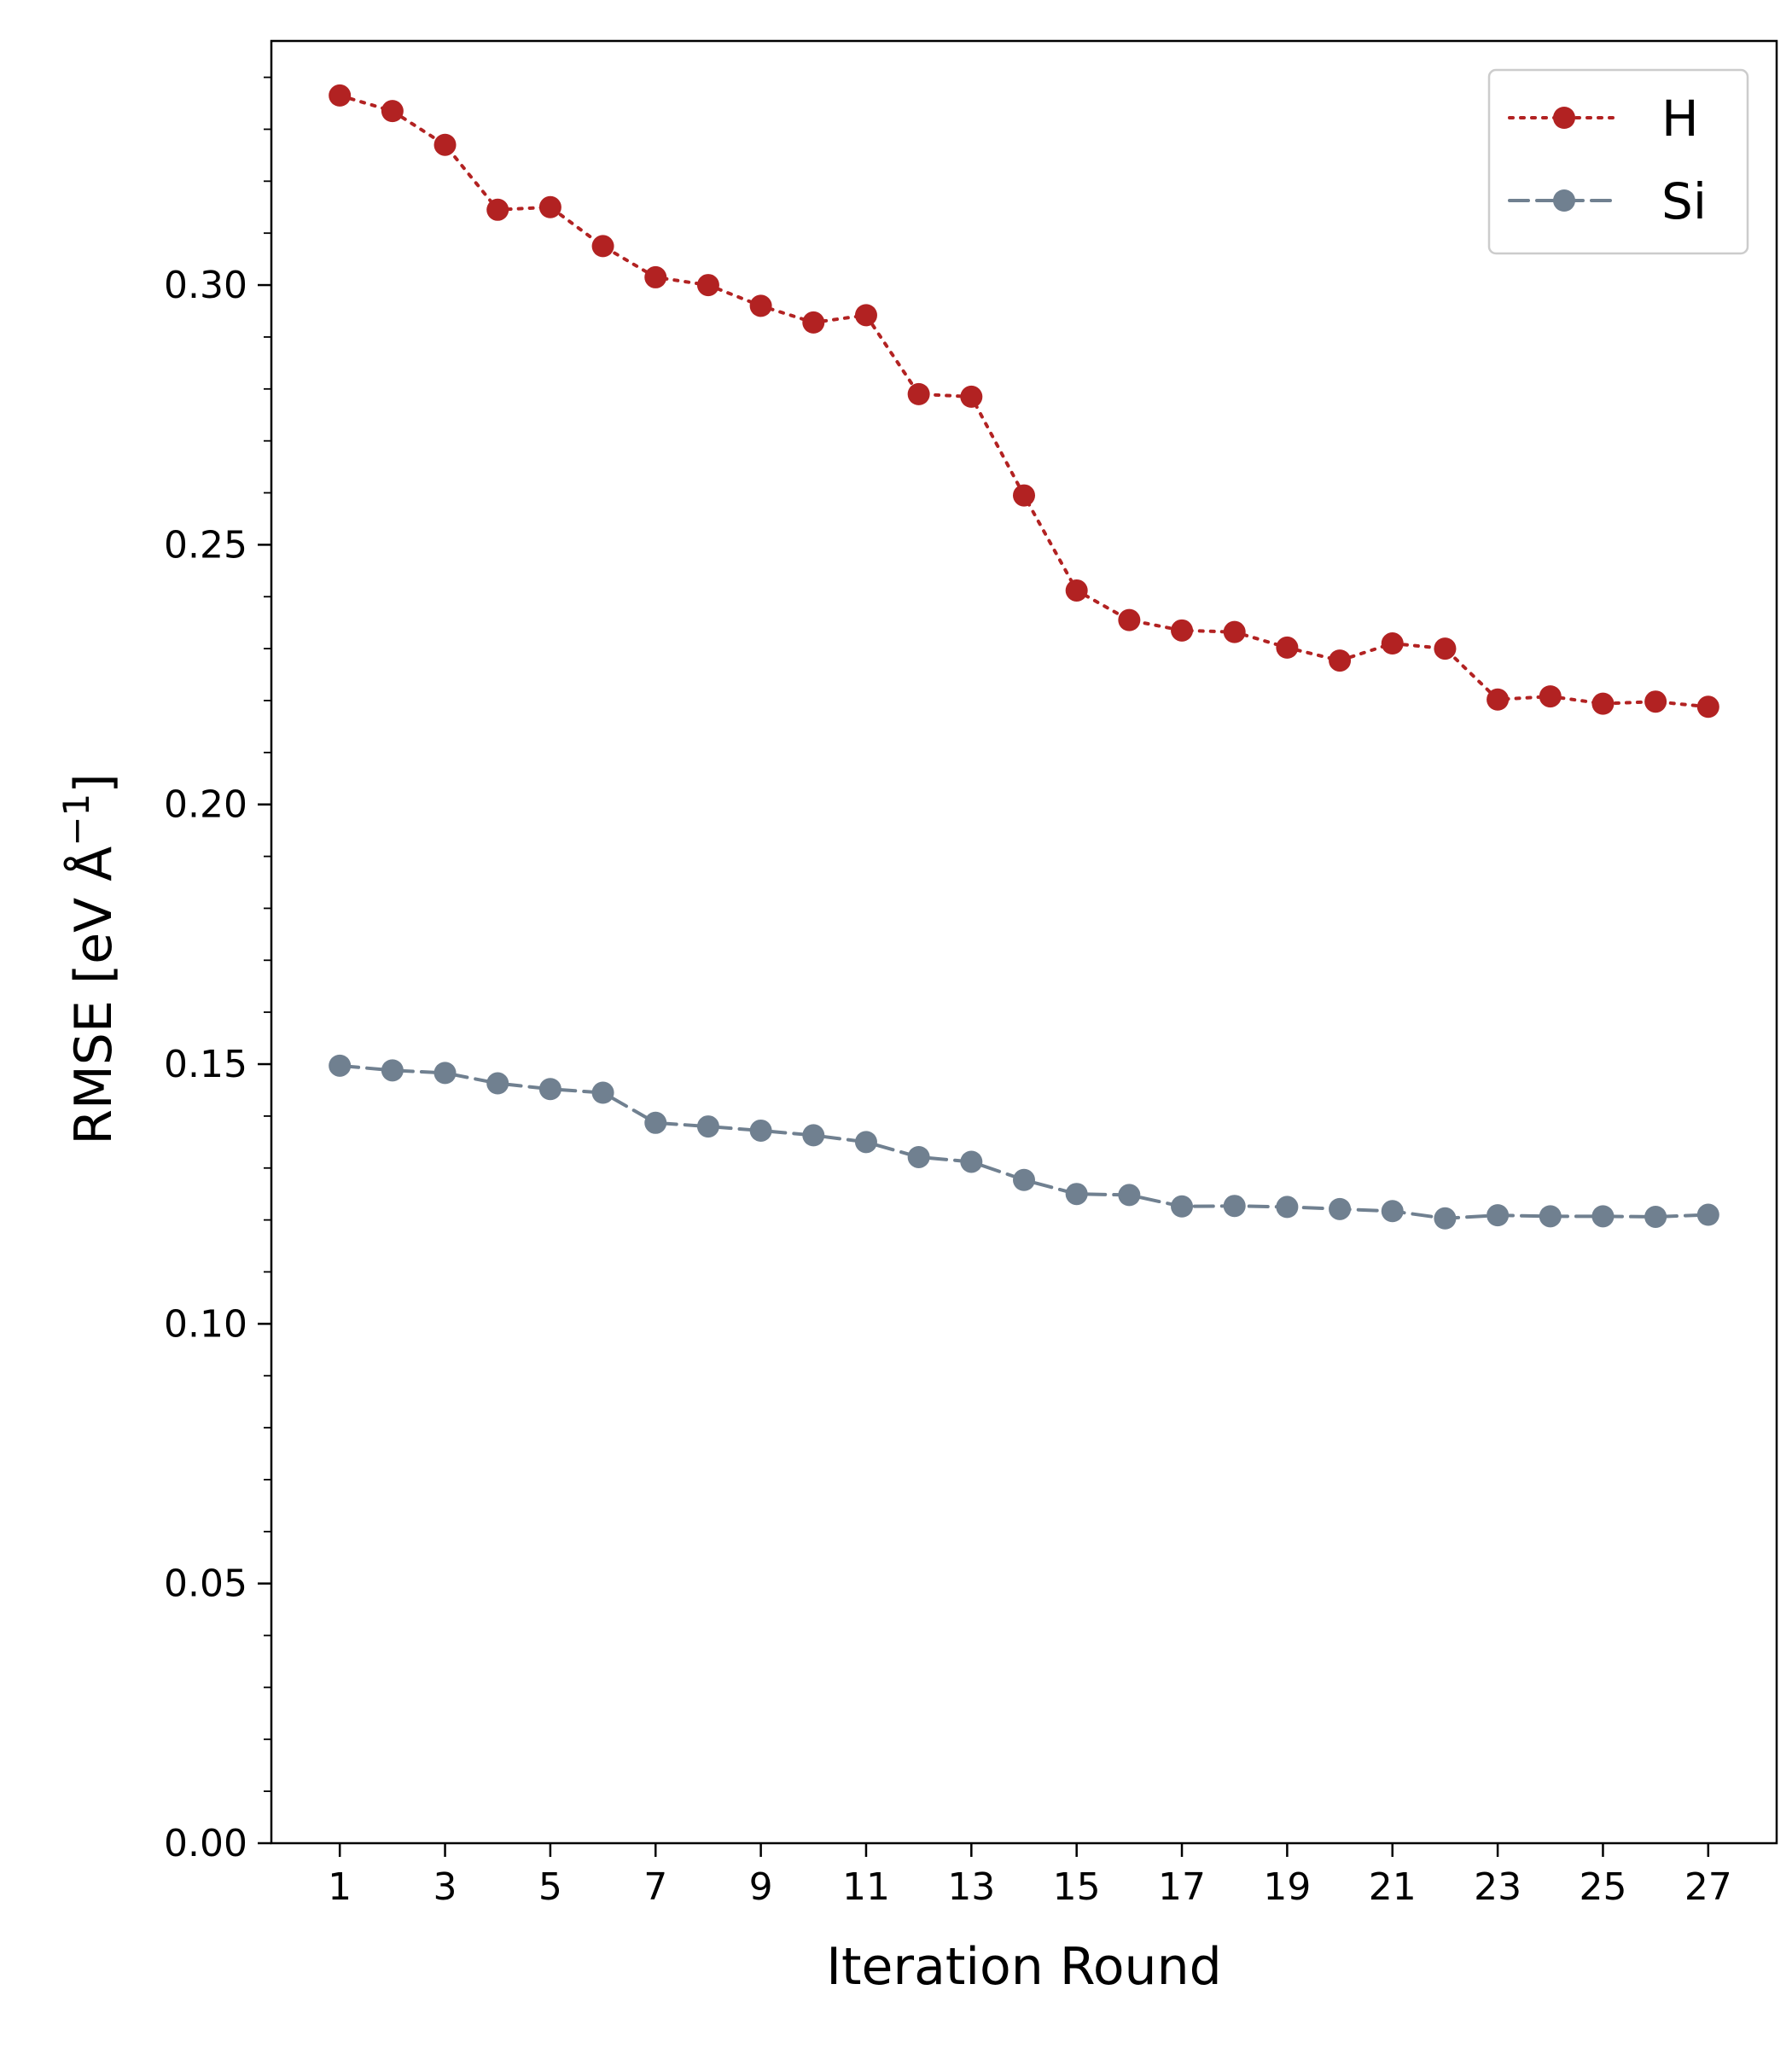 This screenshot has height=2048, width=1792. Describe the element at coordinates (761, 1887) in the screenshot. I see `x-tick-label: 9` at that location.